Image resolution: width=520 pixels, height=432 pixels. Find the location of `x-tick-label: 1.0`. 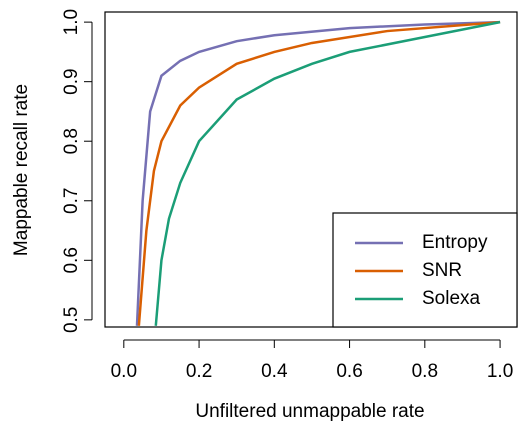

x-tick-label: 1.0 is located at coordinates (500, 371).